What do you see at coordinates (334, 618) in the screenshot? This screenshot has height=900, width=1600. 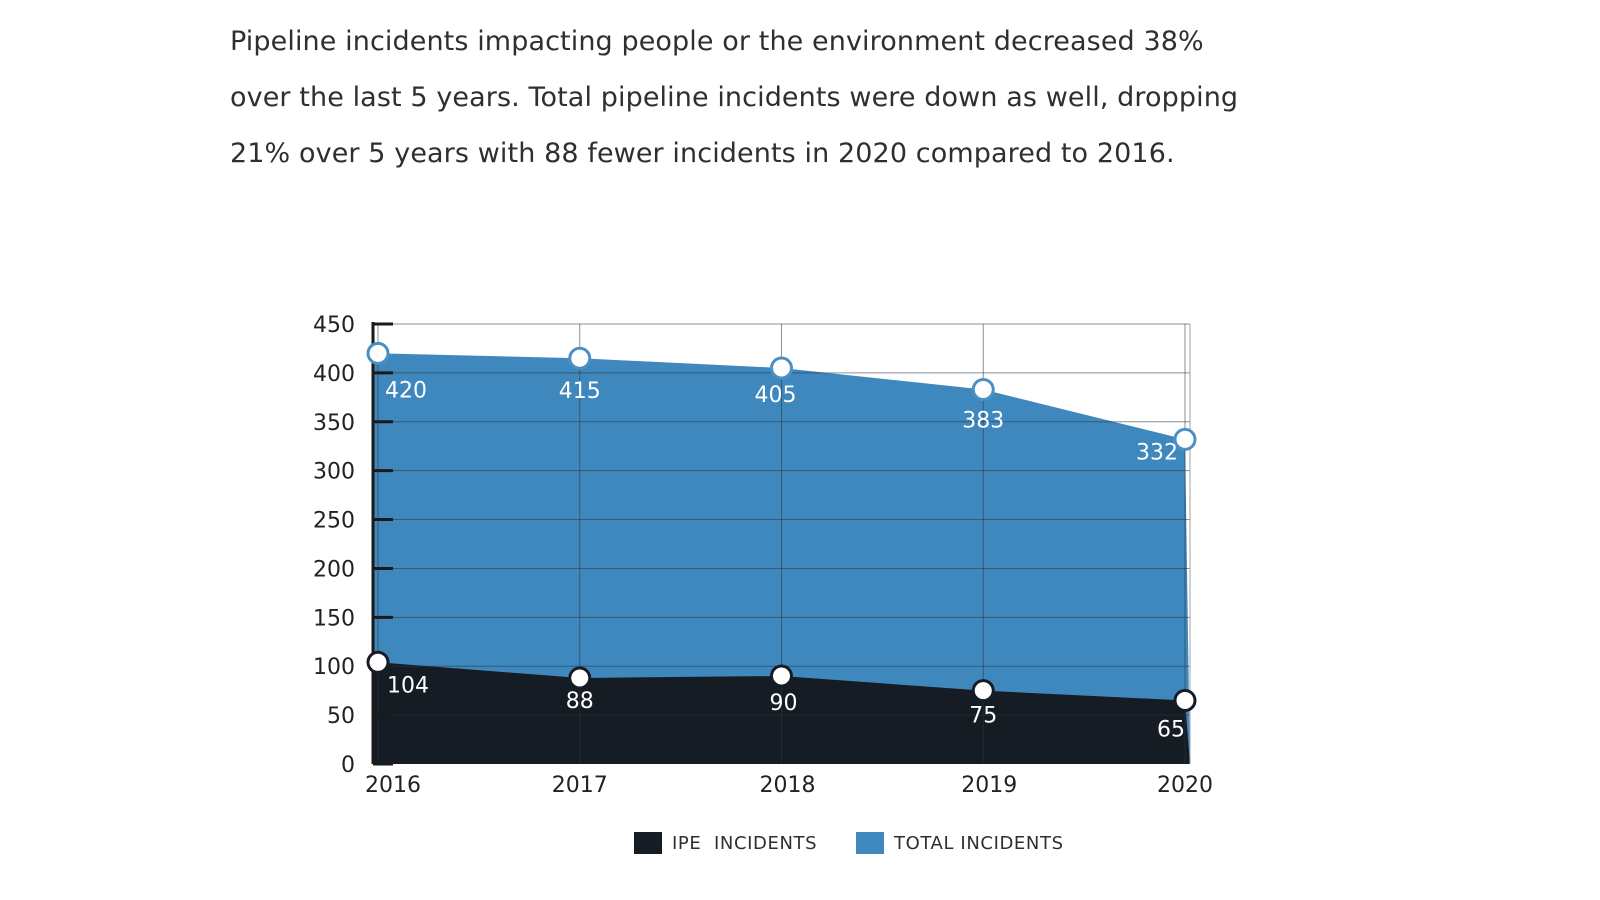 I see `y-tick-label-150: 150` at bounding box center [334, 618].